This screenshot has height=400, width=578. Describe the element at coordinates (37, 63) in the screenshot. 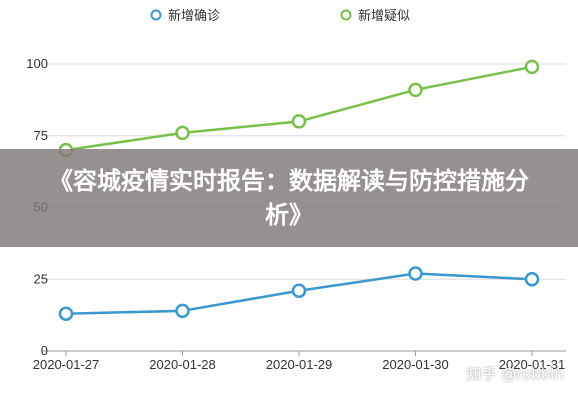

I see `y-tick-label: 100` at that location.